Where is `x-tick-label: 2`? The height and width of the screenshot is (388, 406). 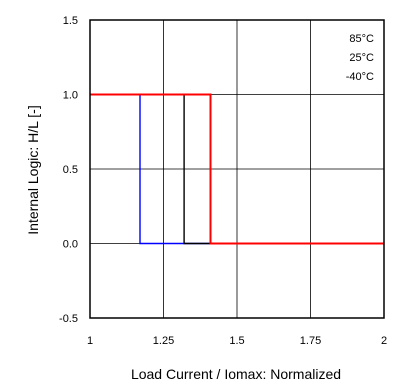 x-tick-label: 2 is located at coordinates (384, 341).